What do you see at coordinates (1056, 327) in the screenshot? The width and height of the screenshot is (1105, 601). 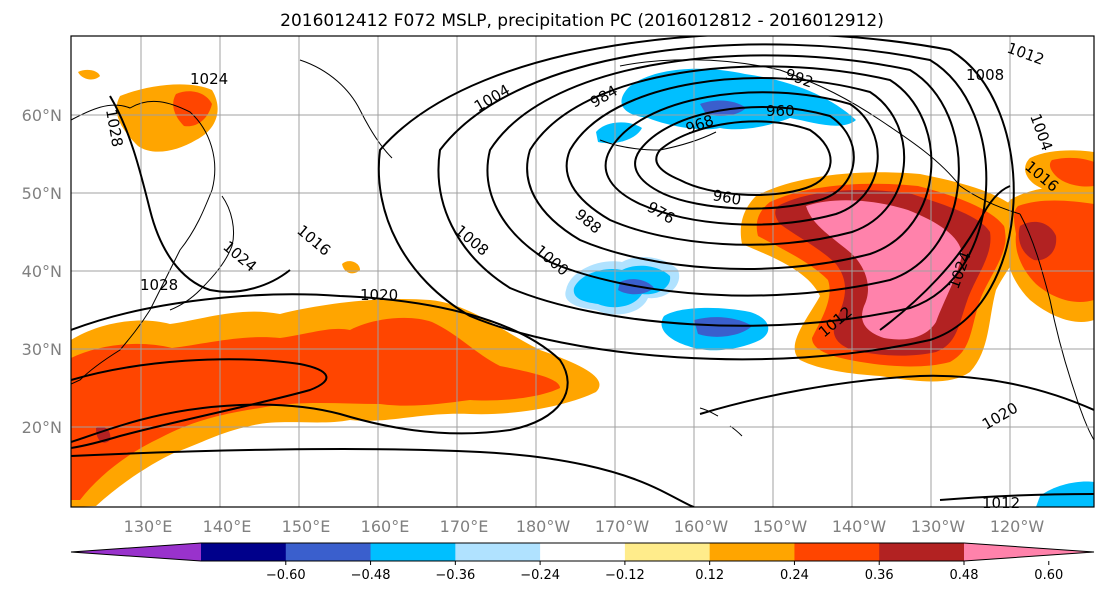 I see `coastline-north-america` at bounding box center [1056, 327].